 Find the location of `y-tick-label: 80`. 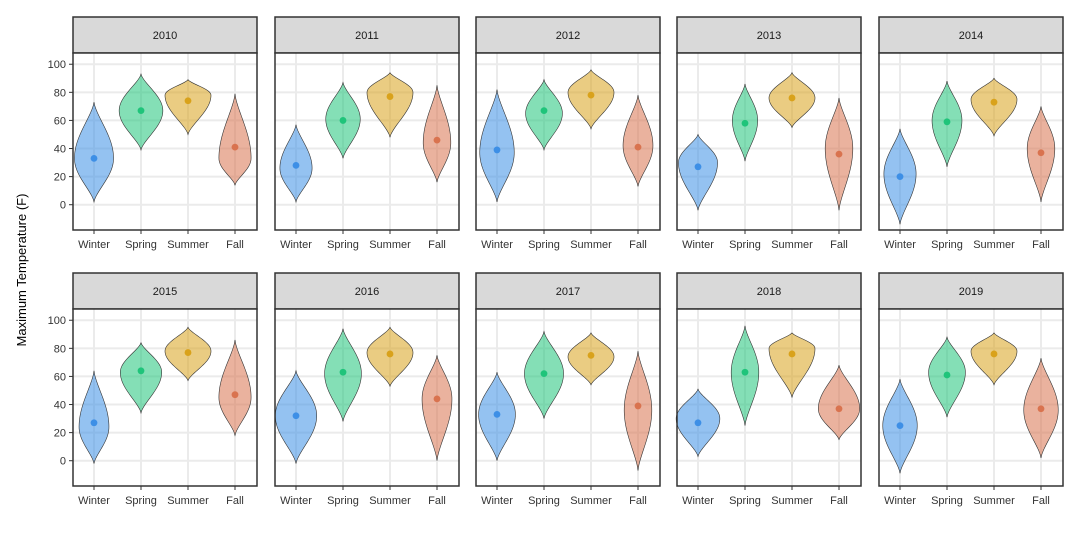

y-tick-label: 80 is located at coordinates (60, 93).